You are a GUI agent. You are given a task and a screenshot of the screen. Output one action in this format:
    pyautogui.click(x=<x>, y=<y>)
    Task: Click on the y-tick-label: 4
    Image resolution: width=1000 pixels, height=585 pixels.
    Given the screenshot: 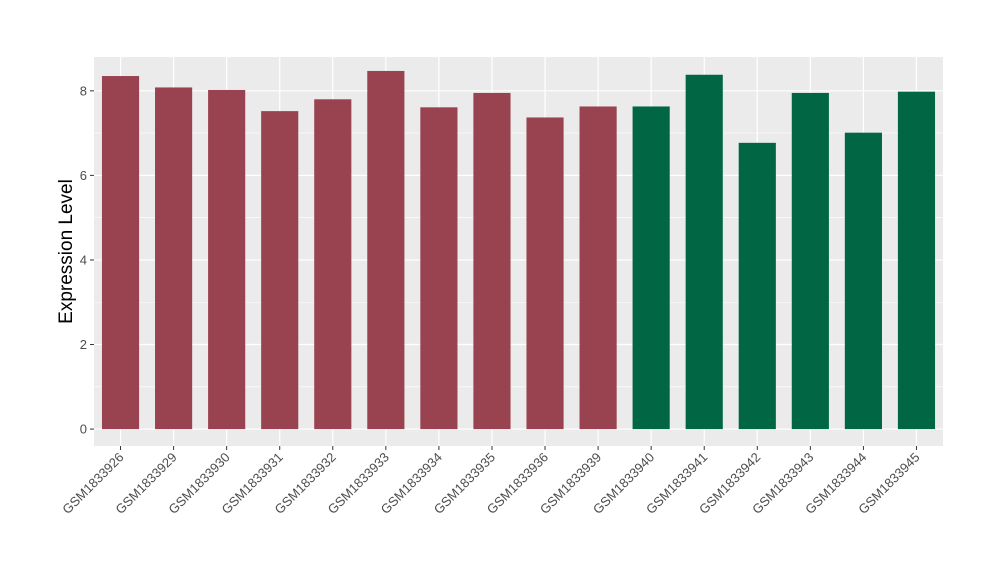 What is the action you would take?
    pyautogui.click(x=83, y=259)
    